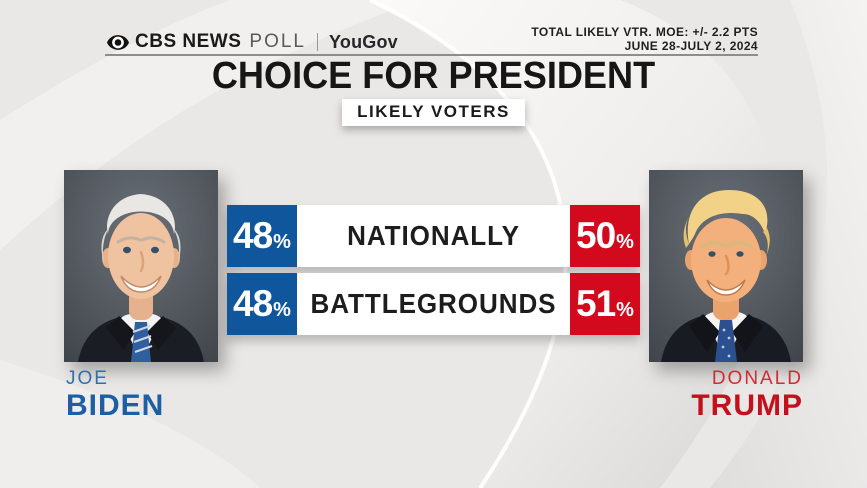  What do you see at coordinates (691, 46) in the screenshot?
I see `dates-line: JUNE 28-JULY 2, 2024` at bounding box center [691, 46].